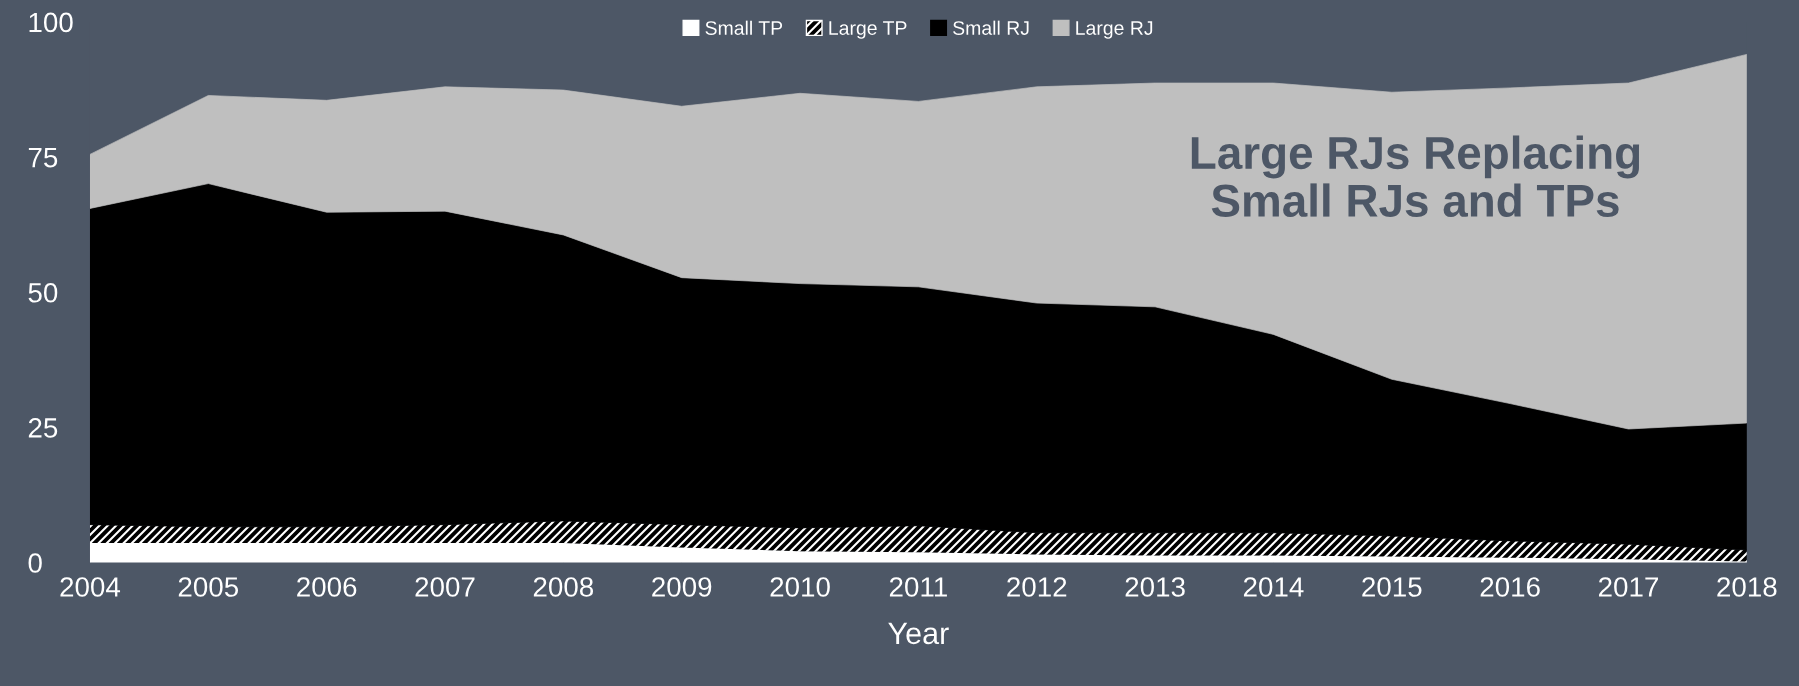 The height and width of the screenshot is (686, 1799). What do you see at coordinates (918, 587) in the screenshot?
I see `x-tick-label: 2011` at bounding box center [918, 587].